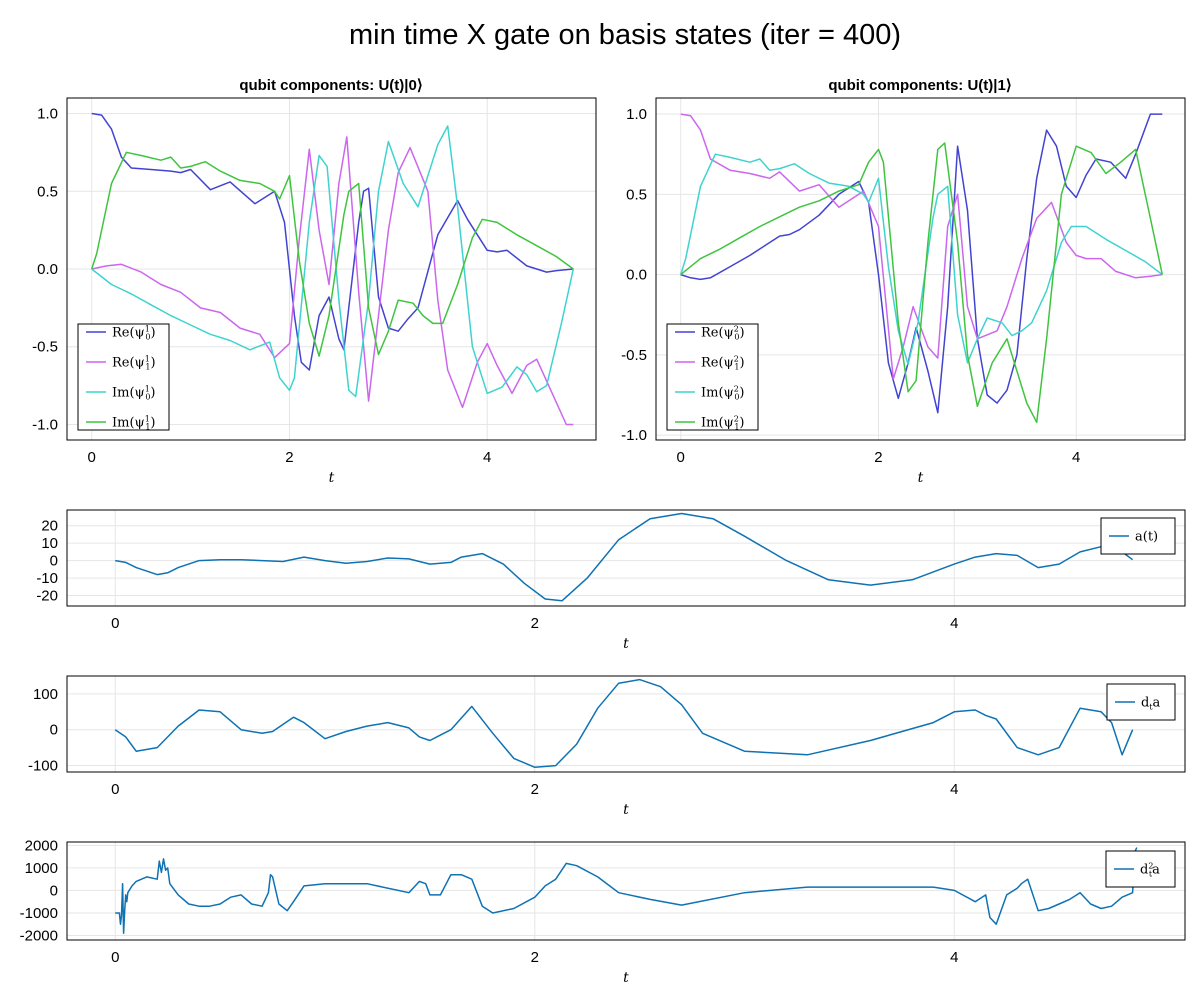 The width and height of the screenshot is (1200, 1000). I want to click on legend: Re(ψ2 0) Re(ψ2 1) Im(ψ2 0) Im(ψ2 1), so click(712, 377).